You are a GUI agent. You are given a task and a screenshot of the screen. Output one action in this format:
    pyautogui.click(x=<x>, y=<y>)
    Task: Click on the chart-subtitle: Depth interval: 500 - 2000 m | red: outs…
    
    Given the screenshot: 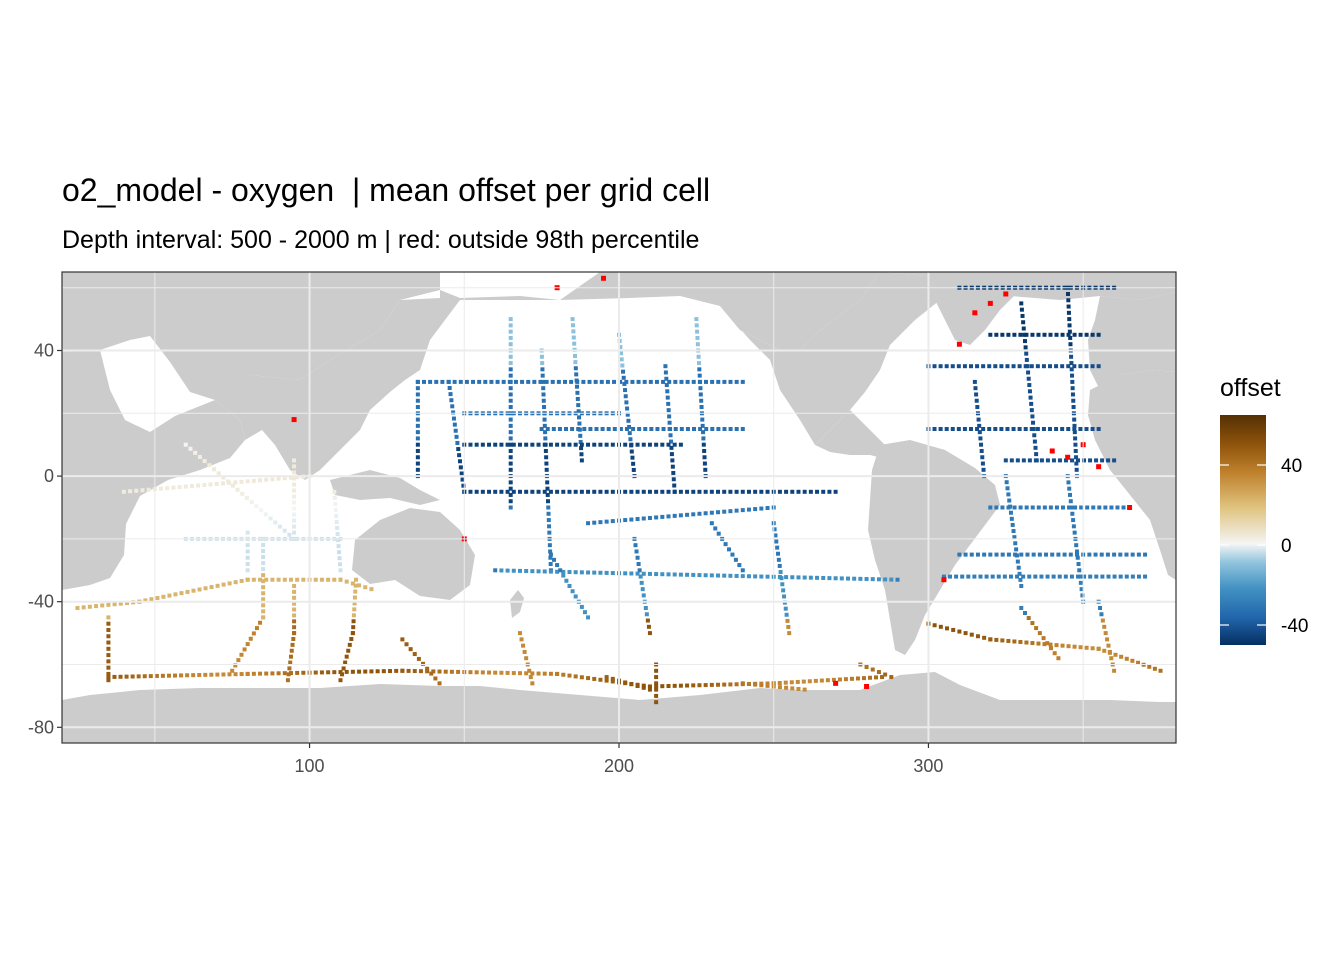 What is the action you would take?
    pyautogui.click(x=381, y=240)
    